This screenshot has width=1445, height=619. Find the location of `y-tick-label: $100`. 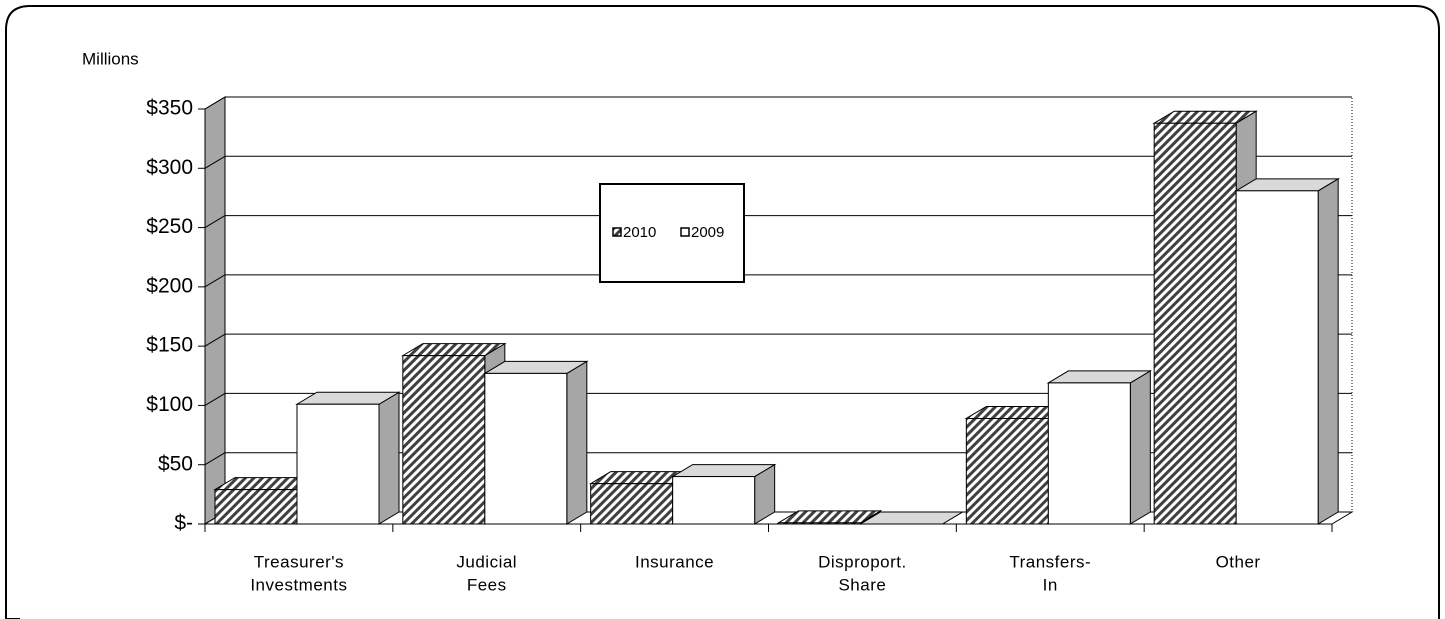

y-tick-label: $100 is located at coordinates (169, 404).